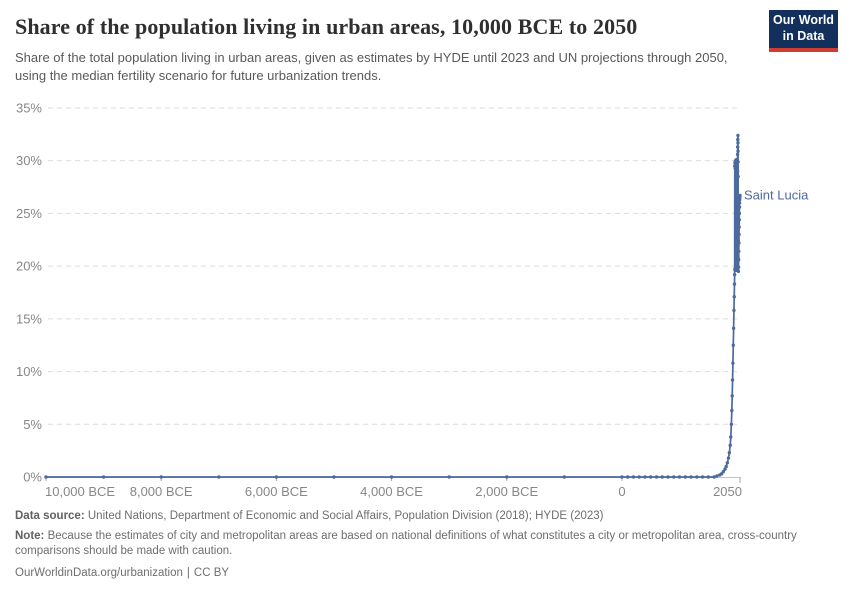 Image resolution: width=850 pixels, height=600 pixels. What do you see at coordinates (211, 572) in the screenshot?
I see `license-link: CC BY` at bounding box center [211, 572].